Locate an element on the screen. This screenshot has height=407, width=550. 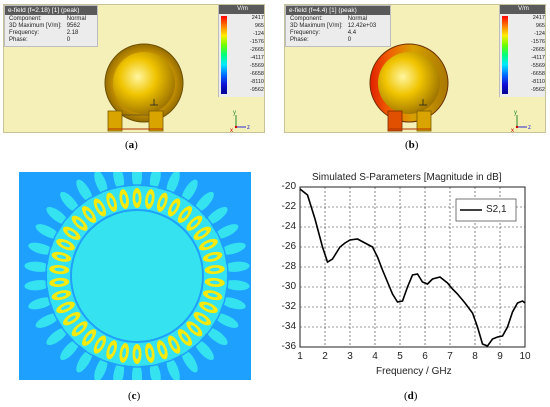
y-tick-label: -28 is located at coordinates (288, 266).